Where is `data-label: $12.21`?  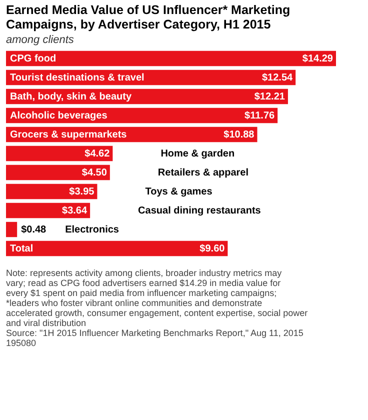 data-label: $12.21 is located at coordinates (270, 97).